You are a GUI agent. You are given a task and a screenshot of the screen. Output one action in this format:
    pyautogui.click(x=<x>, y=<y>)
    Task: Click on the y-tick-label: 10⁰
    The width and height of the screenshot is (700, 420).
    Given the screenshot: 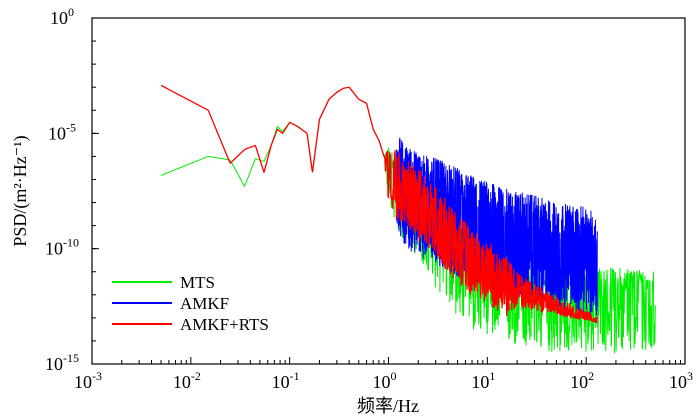 What is the action you would take?
    pyautogui.click(x=62, y=16)
    